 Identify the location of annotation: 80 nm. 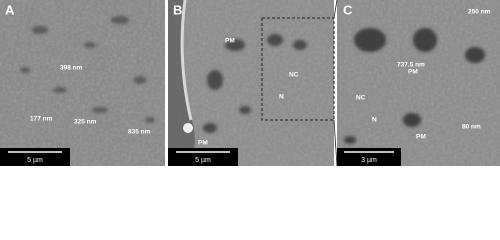
(471, 127).